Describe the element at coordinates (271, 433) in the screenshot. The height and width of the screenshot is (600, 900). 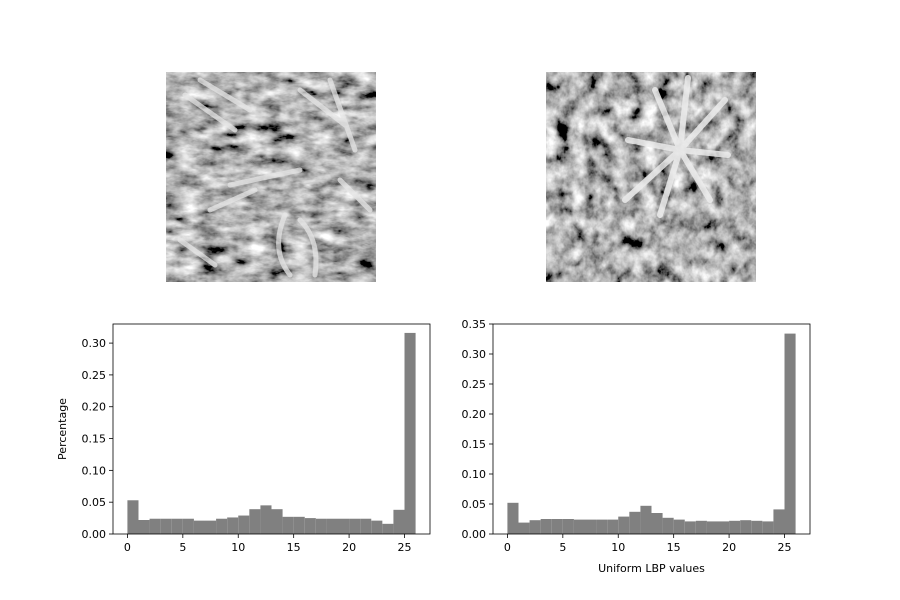
I see `histogram-left-bars` at that location.